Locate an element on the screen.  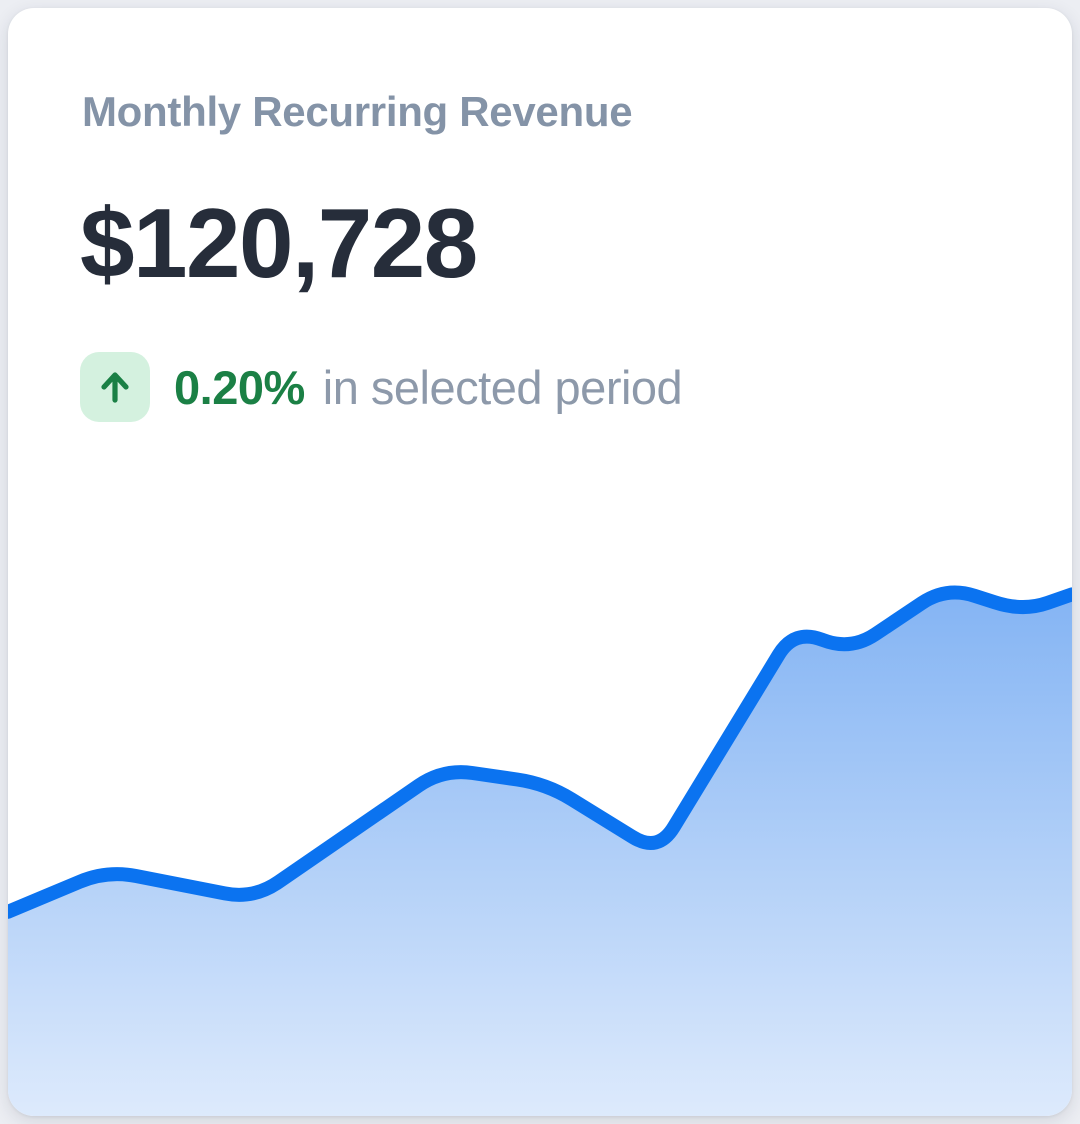
delta-percent: 0.20% is located at coordinates (239, 387).